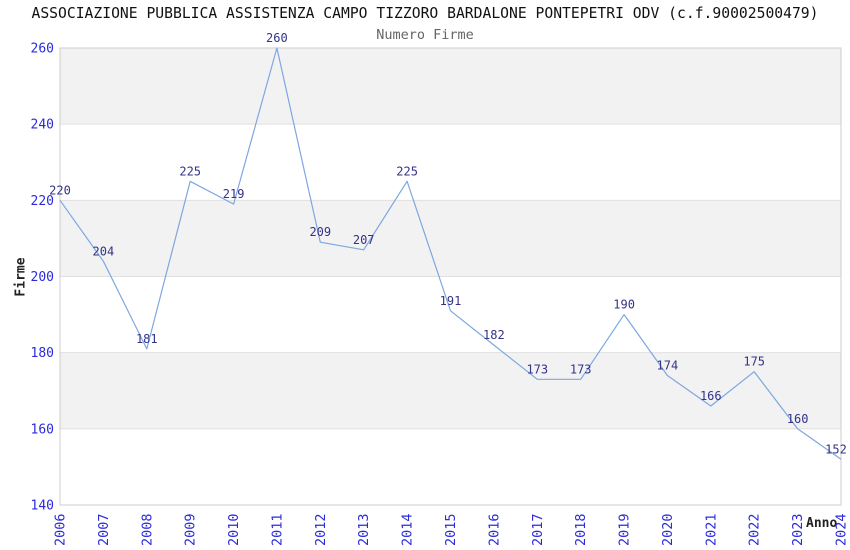 This screenshot has width=850, height=550. I want to click on y-tick-label: 140, so click(42, 506).